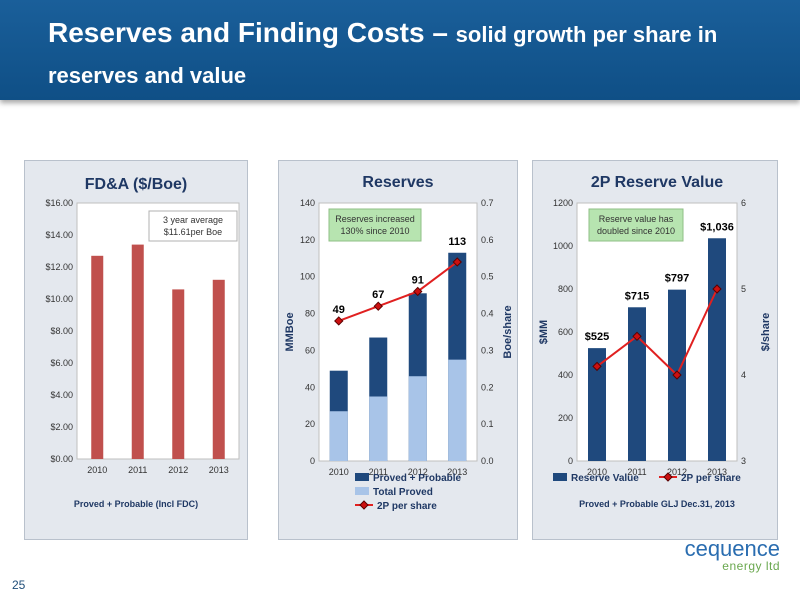 This screenshot has height=600, width=800. I want to click on chart-title: Reserves, so click(397, 182).